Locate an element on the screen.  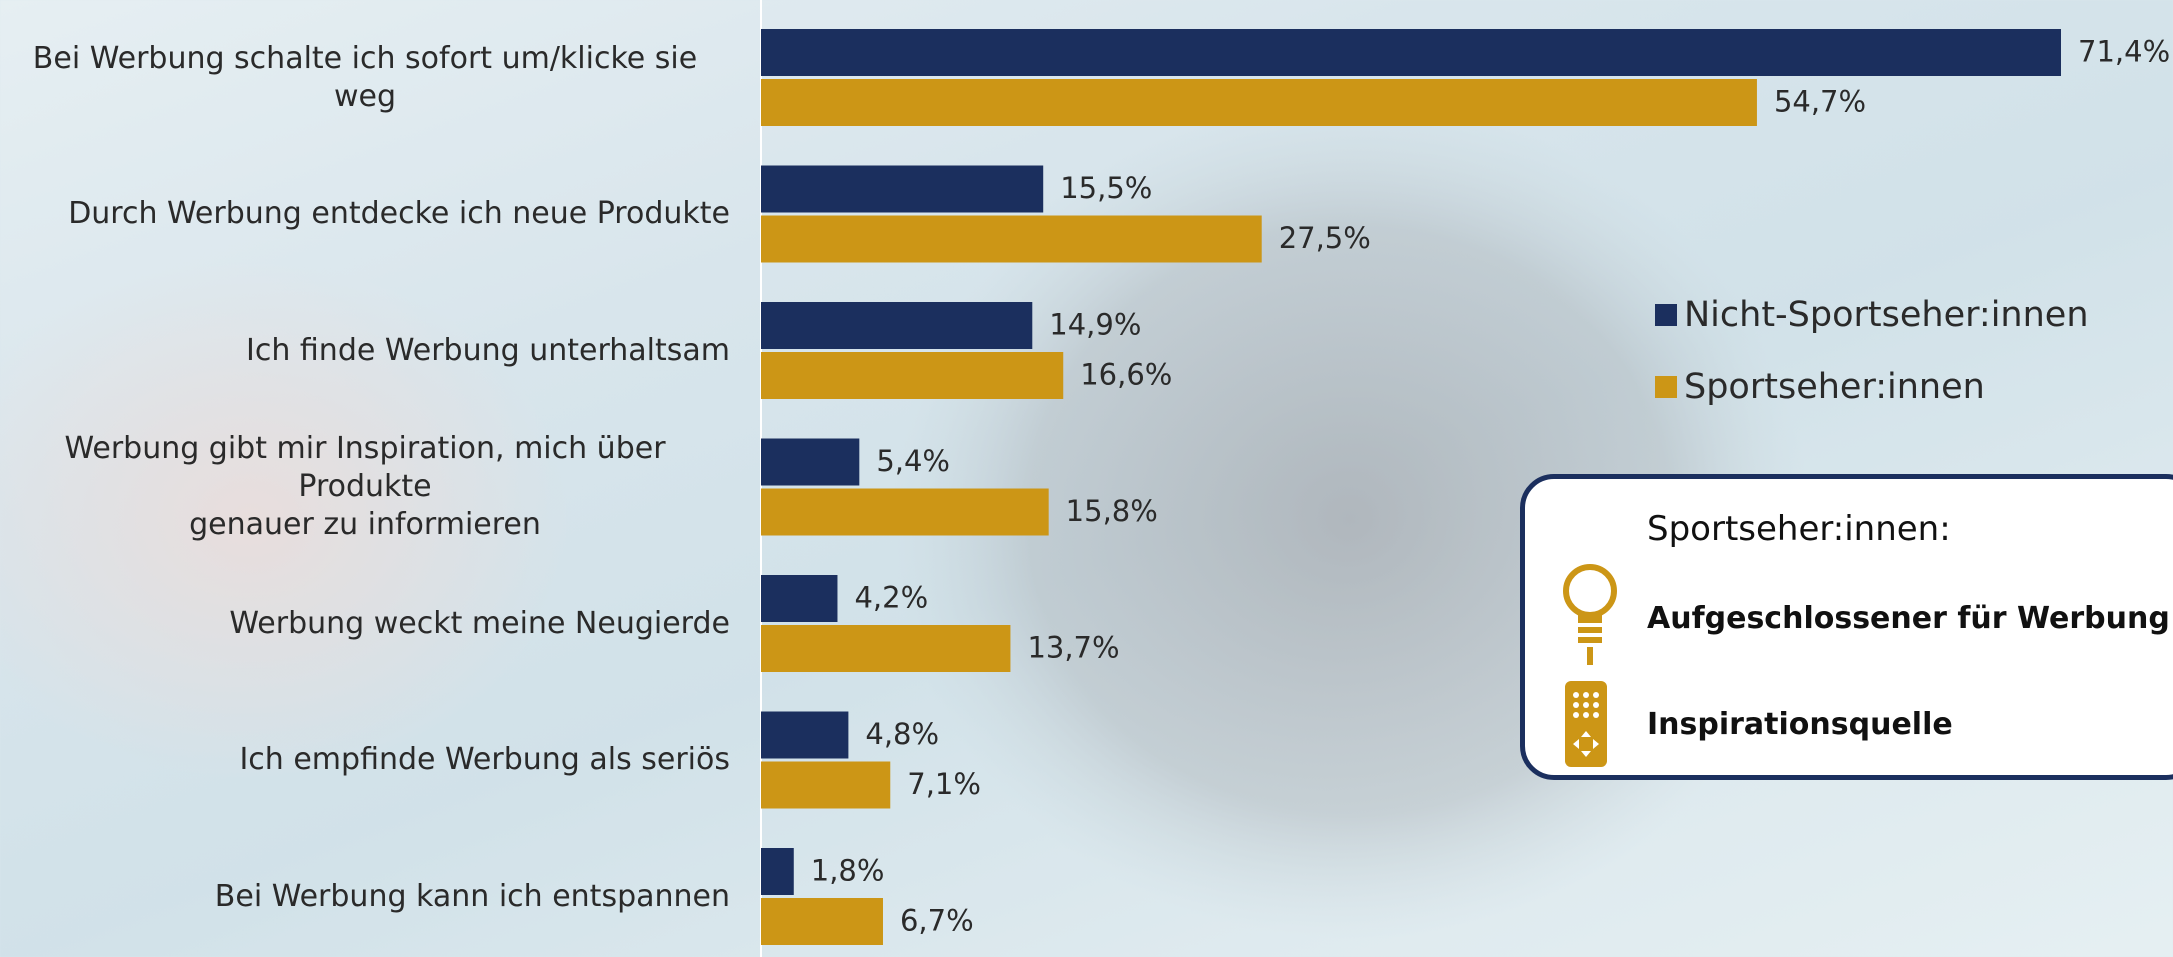
category-label: Ich empfinde Werbung als seriös is located at coordinates (484, 759).